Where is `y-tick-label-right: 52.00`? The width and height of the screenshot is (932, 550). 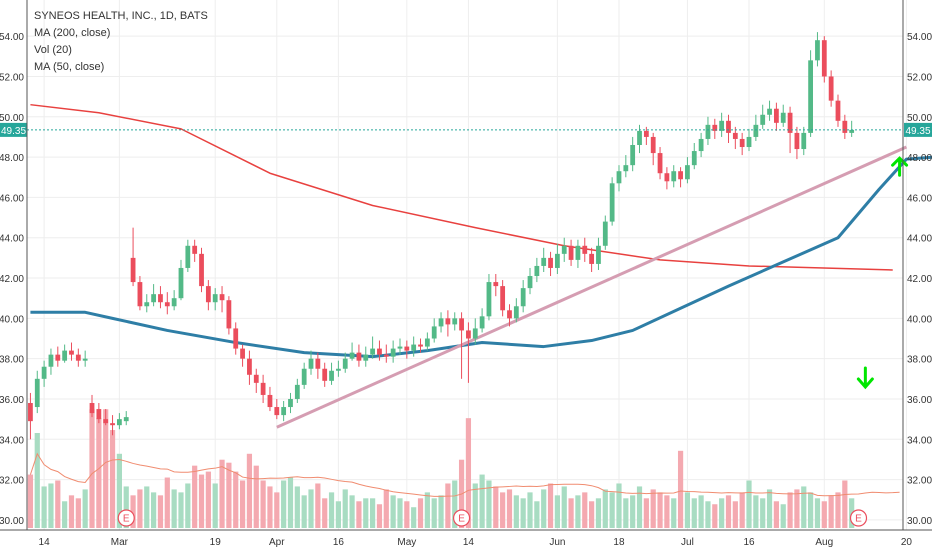
y-tick-label-right: 52.00 is located at coordinates (919, 77).